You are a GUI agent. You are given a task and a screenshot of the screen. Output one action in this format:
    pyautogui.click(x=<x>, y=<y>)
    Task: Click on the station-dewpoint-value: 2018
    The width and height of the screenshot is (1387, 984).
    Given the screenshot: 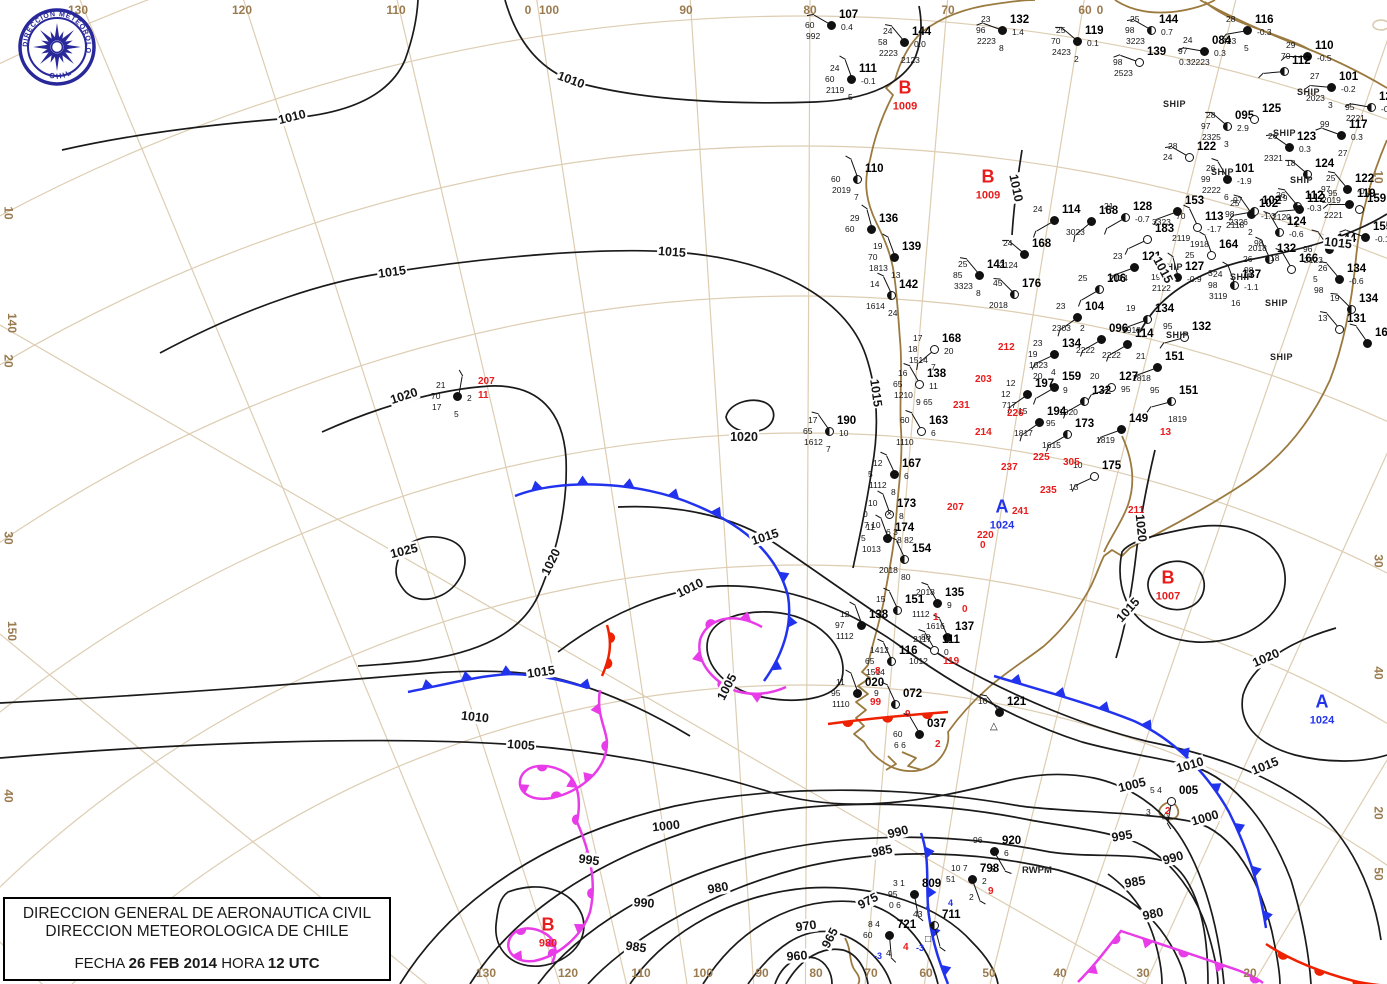 What is the action you would take?
    pyautogui.click(x=888, y=570)
    